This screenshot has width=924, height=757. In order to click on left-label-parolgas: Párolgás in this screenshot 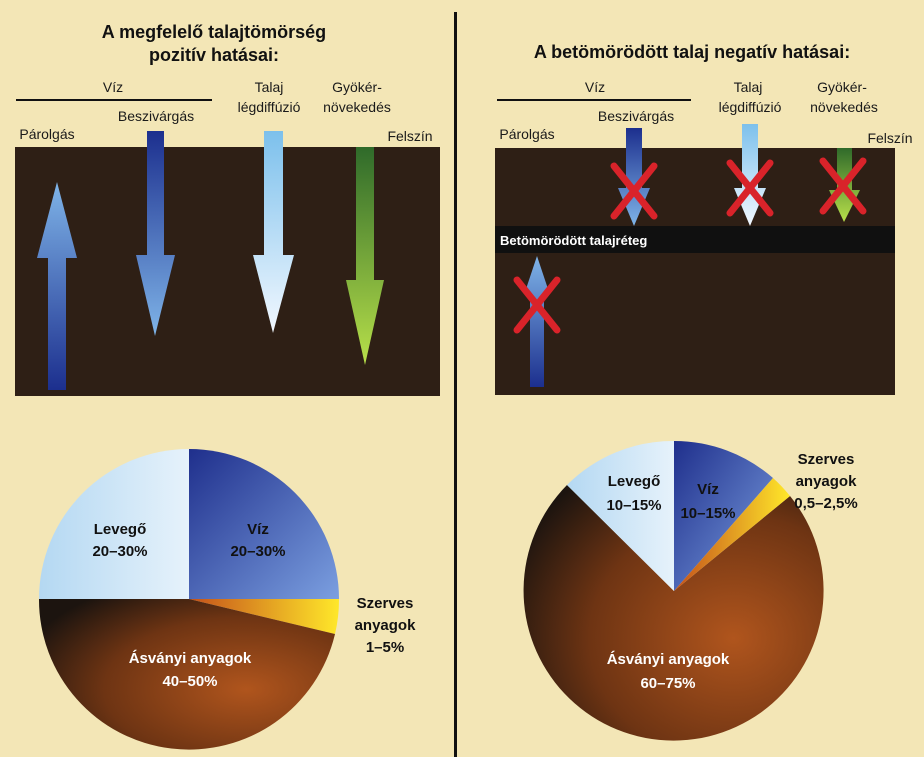, I will do `click(46, 134)`.